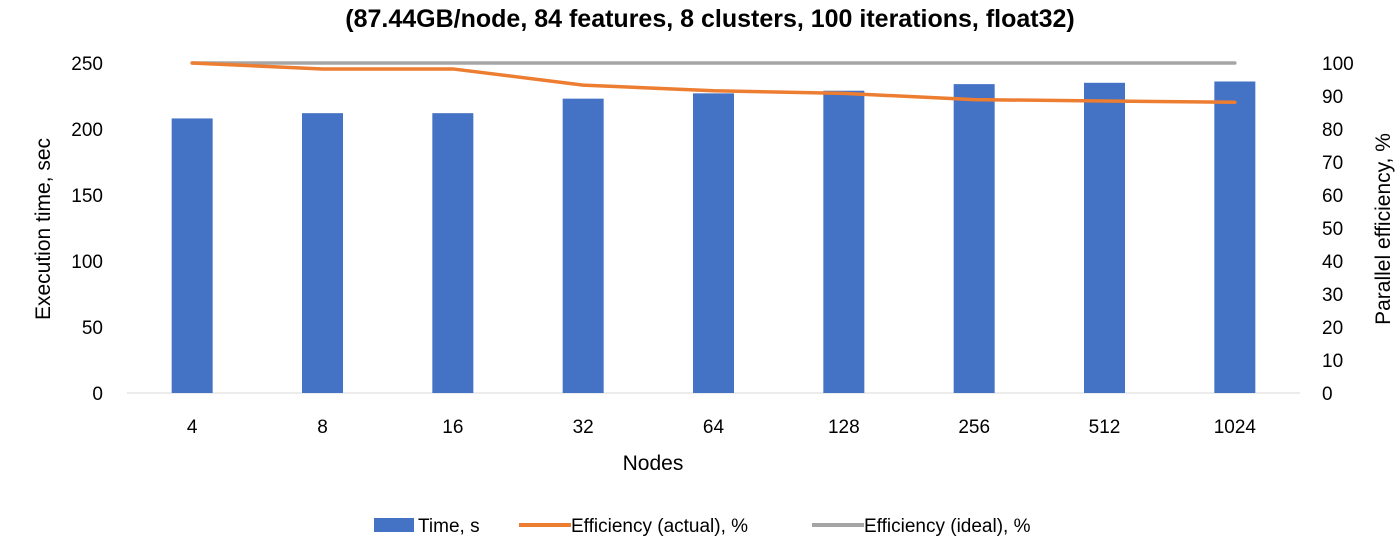  I want to click on x-tick-label: 4, so click(192, 427).